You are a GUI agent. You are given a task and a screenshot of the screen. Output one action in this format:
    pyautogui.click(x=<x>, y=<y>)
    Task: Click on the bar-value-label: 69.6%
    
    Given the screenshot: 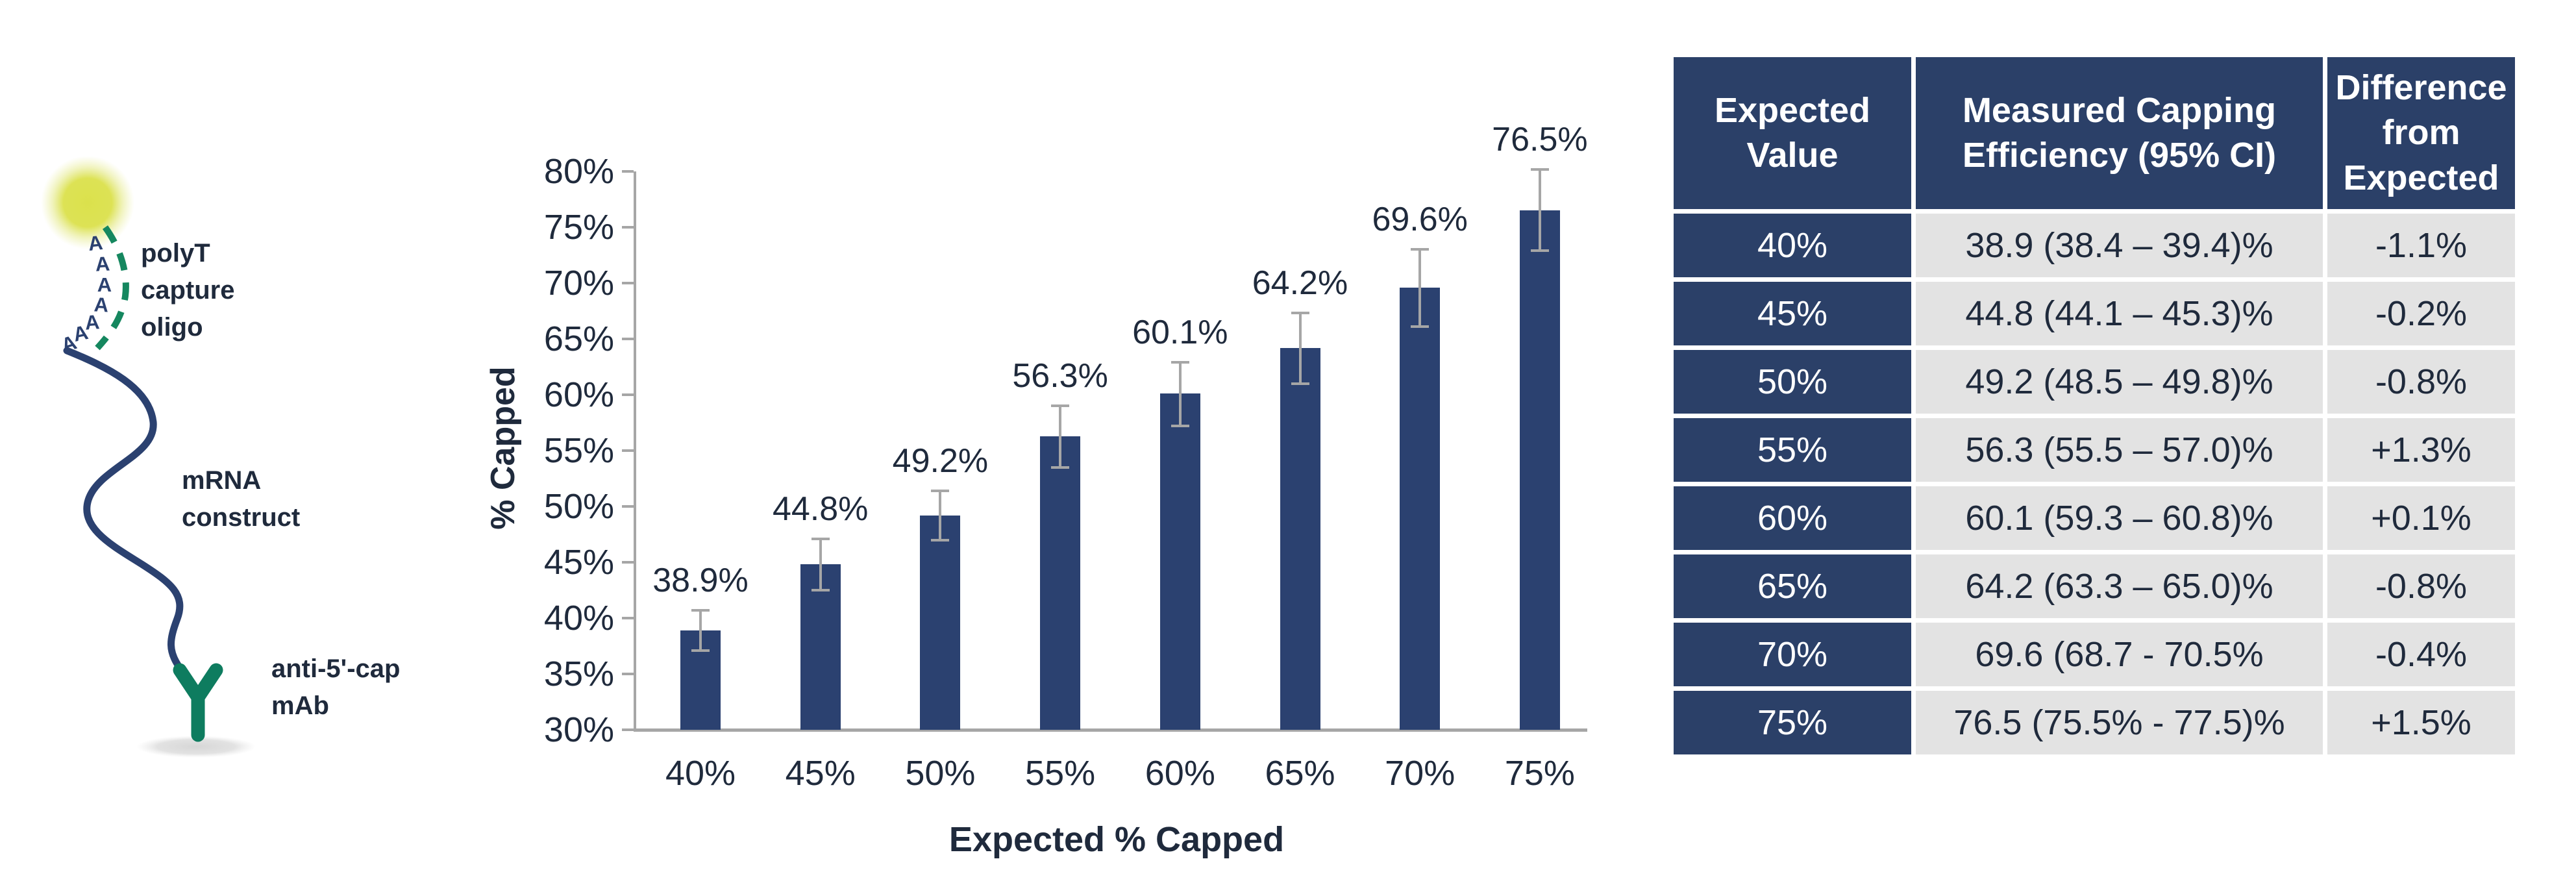 What is the action you would take?
    pyautogui.click(x=1420, y=220)
    